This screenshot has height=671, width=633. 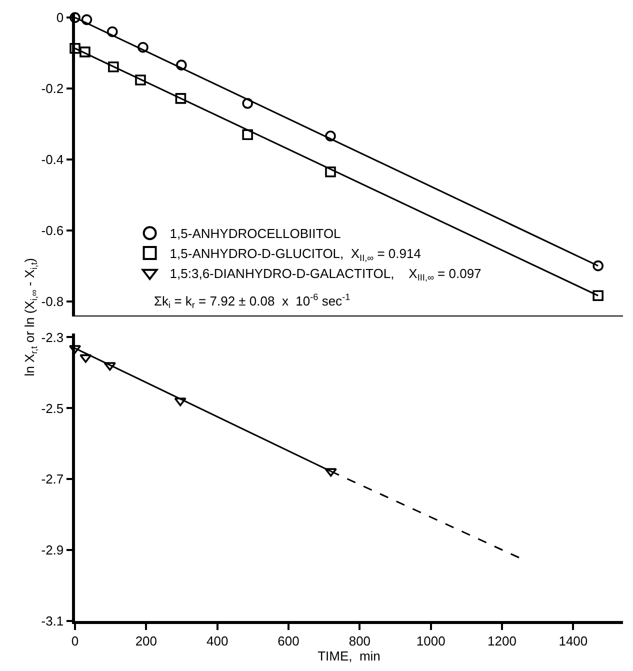 I want to click on y-tick-label: -0.4, so click(x=52, y=159).